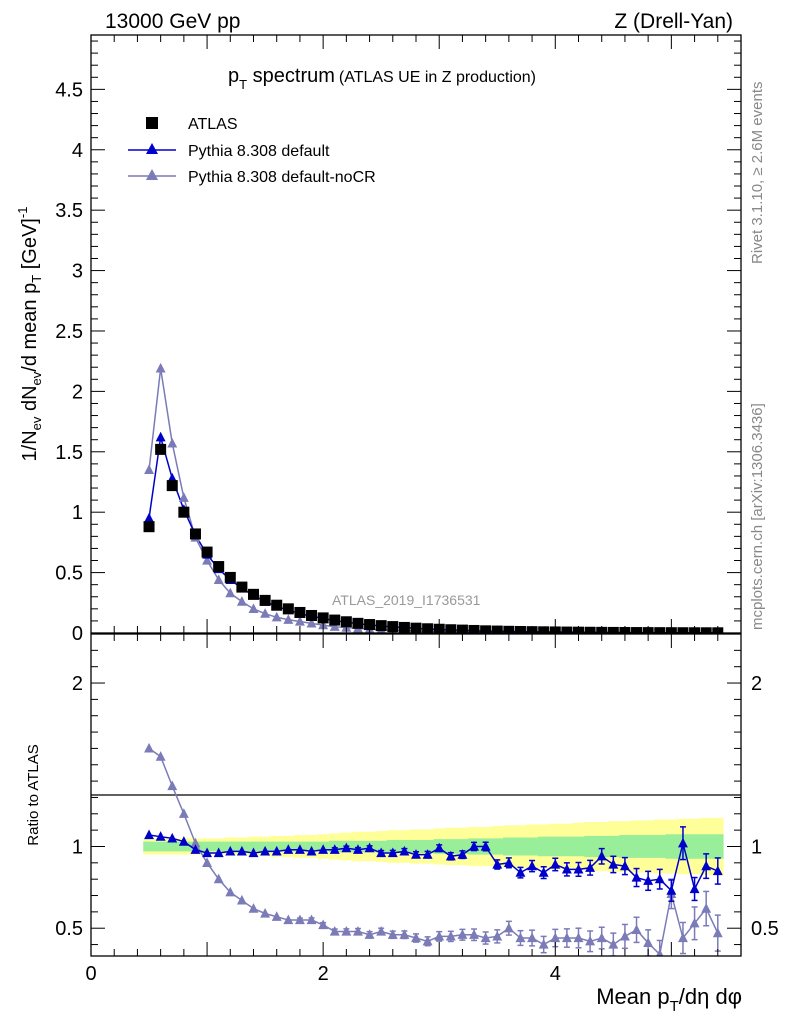 The image size is (786, 1024). What do you see at coordinates (756, 684) in the screenshot?
I see `ratio-y-label-right: 2` at bounding box center [756, 684].